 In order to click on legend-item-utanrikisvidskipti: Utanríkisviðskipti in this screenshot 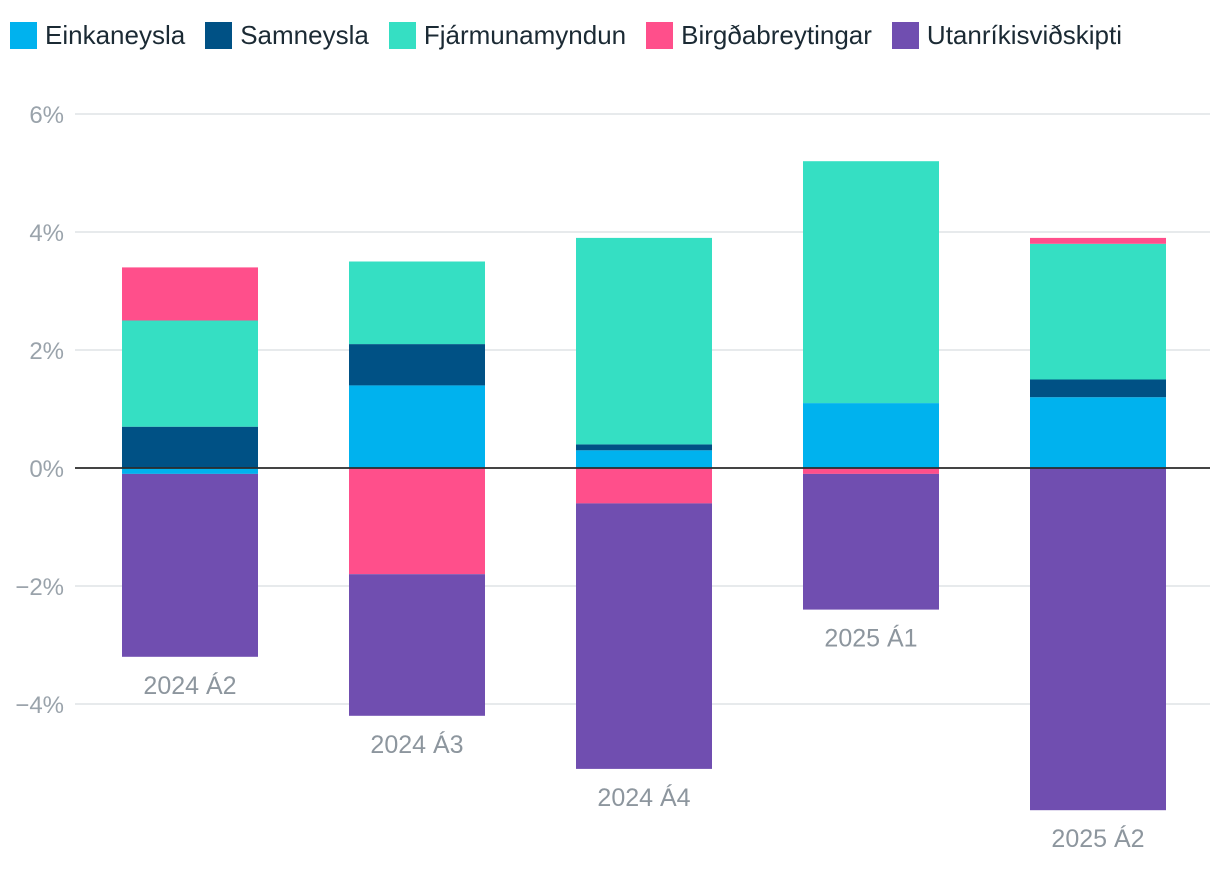, I will do `click(1006, 35)`.